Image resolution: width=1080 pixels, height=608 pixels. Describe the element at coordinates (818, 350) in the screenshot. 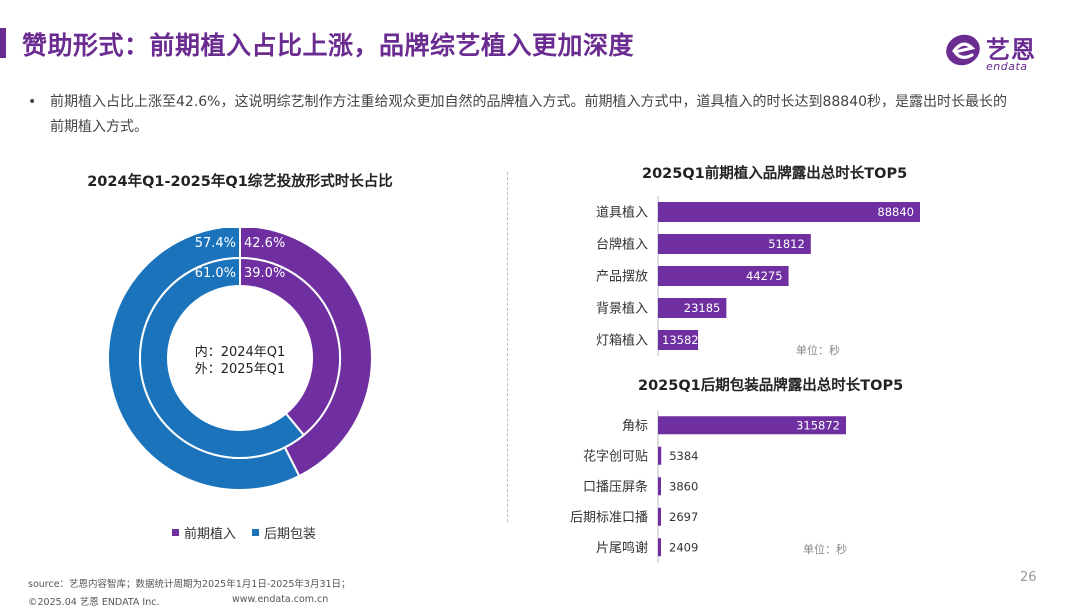

I see `front-top5-unit: 单位：秒` at that location.